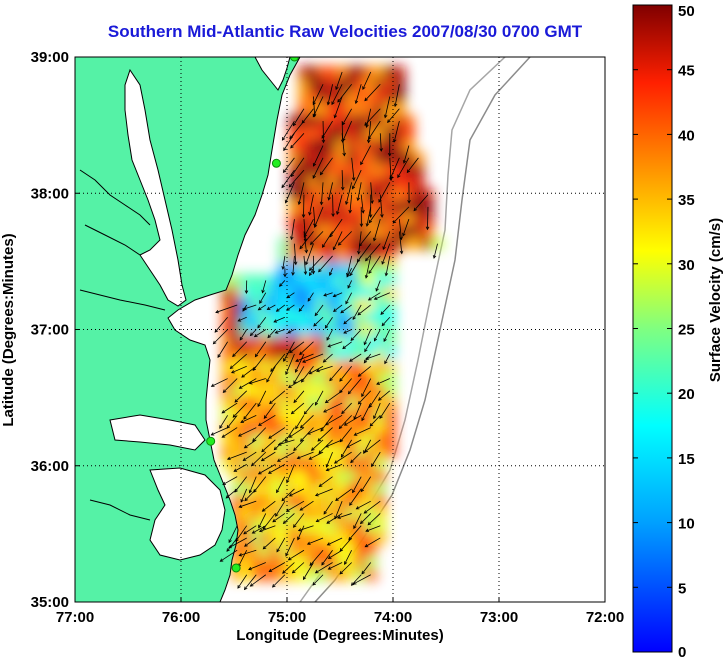  Describe the element at coordinates (55, 330) in the screenshot. I see `y-axis-ticks: 35:00 36:00 37:00 38:00 39:00` at that location.